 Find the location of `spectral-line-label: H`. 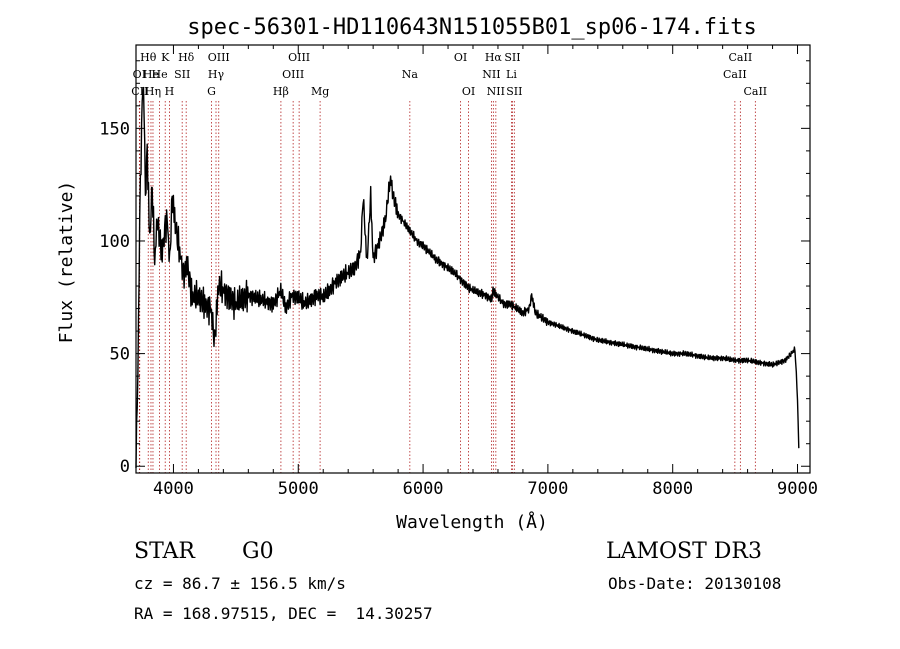

spectral-line-label: H is located at coordinates (170, 91).